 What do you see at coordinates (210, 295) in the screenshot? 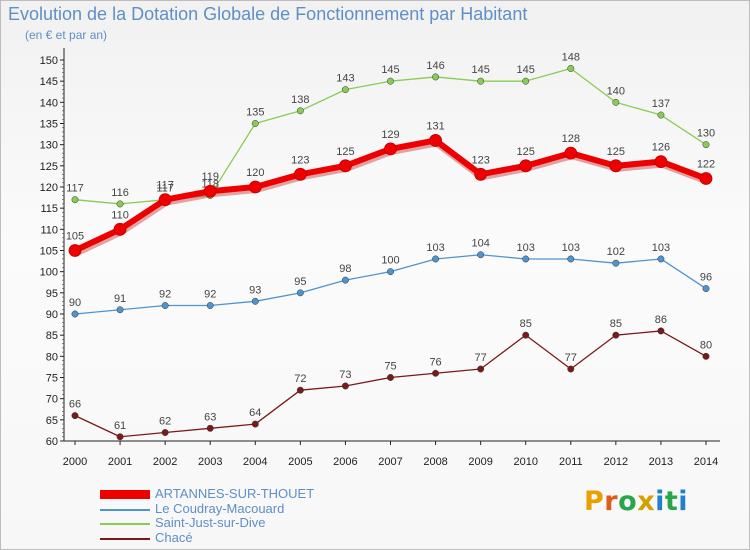
I see `data-label: 92` at bounding box center [210, 295].